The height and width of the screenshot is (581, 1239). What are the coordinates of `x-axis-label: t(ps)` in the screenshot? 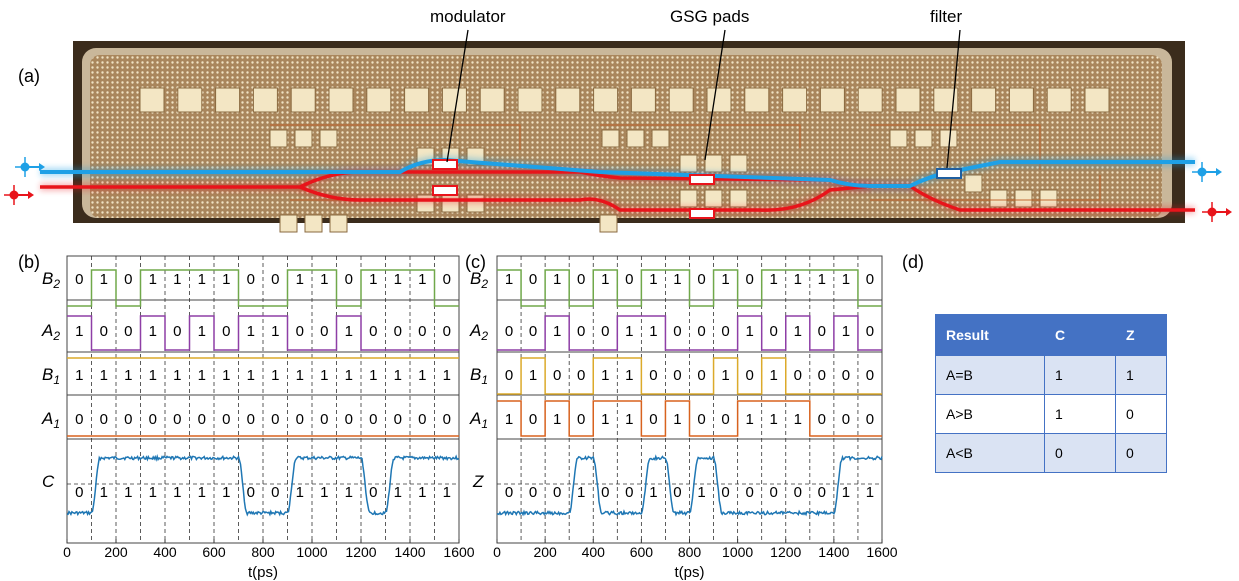 It's located at (690, 572).